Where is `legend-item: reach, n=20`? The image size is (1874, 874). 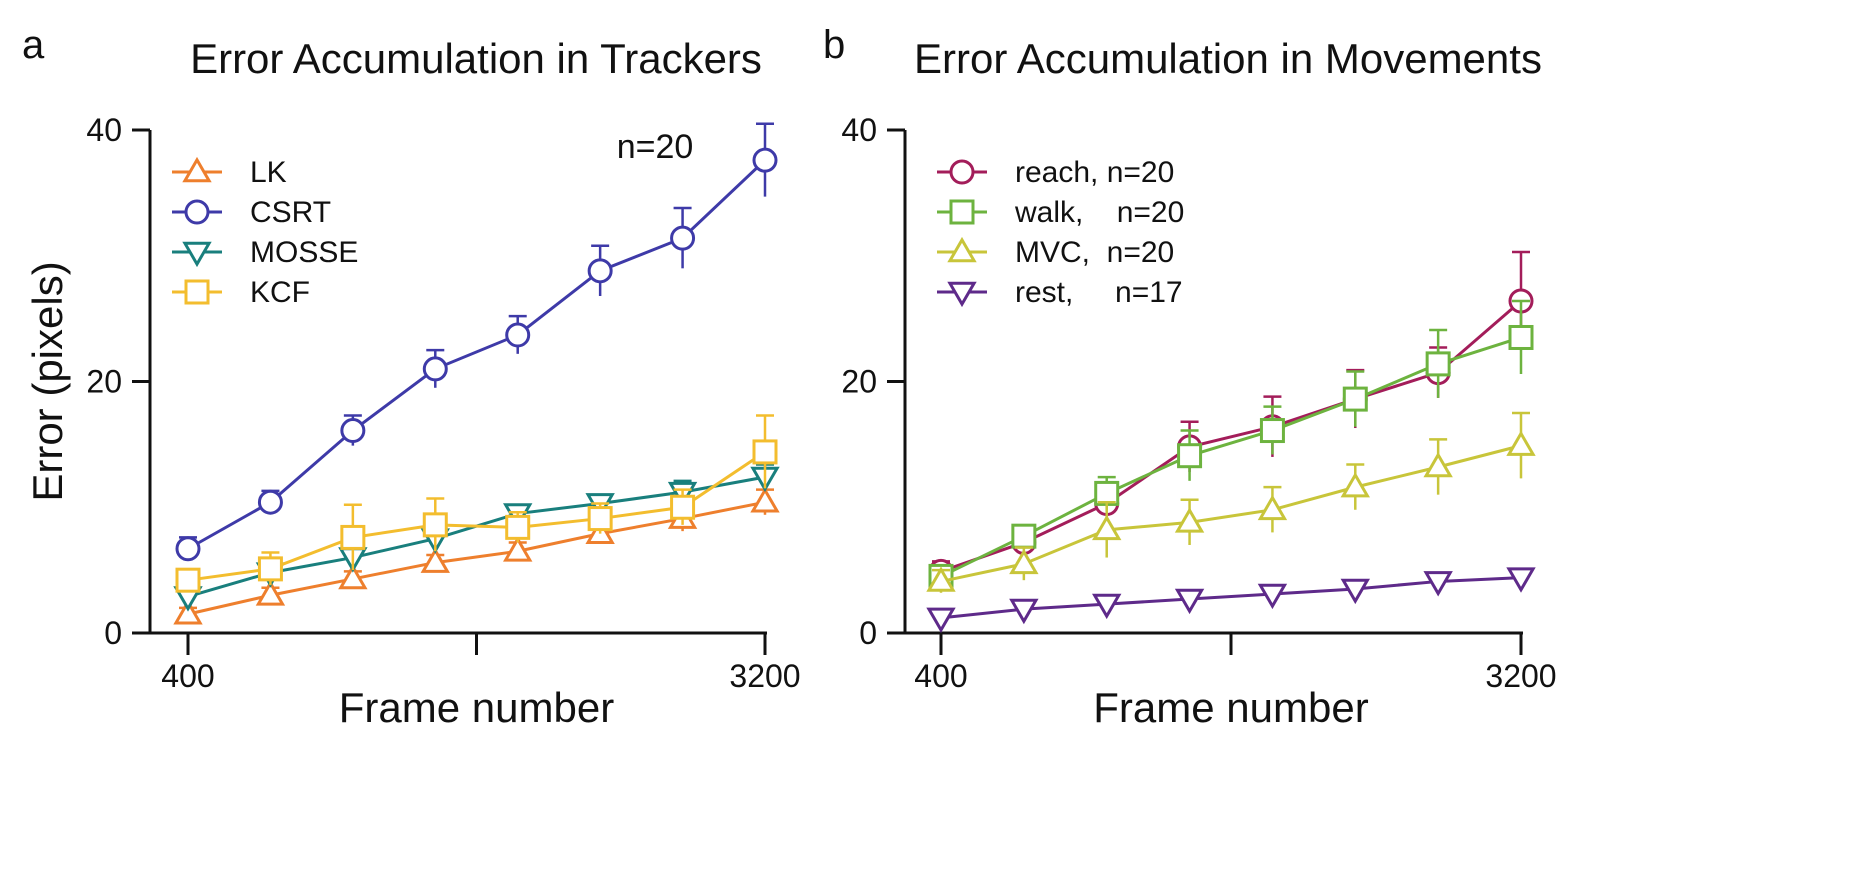
legend-item: reach, n=20 is located at coordinates (1055, 172).